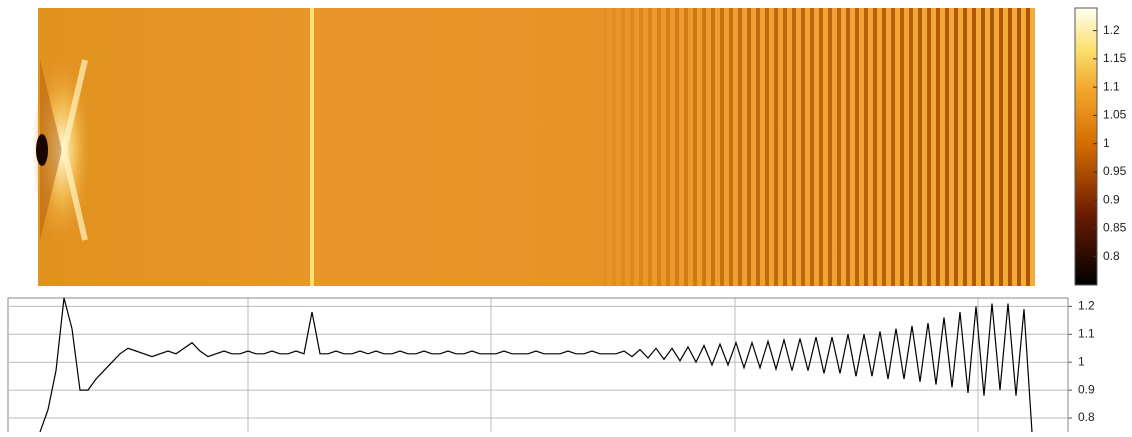 The height and width of the screenshot is (437, 1132). What do you see at coordinates (1086, 417) in the screenshot?
I see `y-tick-label: 0.8` at bounding box center [1086, 417].